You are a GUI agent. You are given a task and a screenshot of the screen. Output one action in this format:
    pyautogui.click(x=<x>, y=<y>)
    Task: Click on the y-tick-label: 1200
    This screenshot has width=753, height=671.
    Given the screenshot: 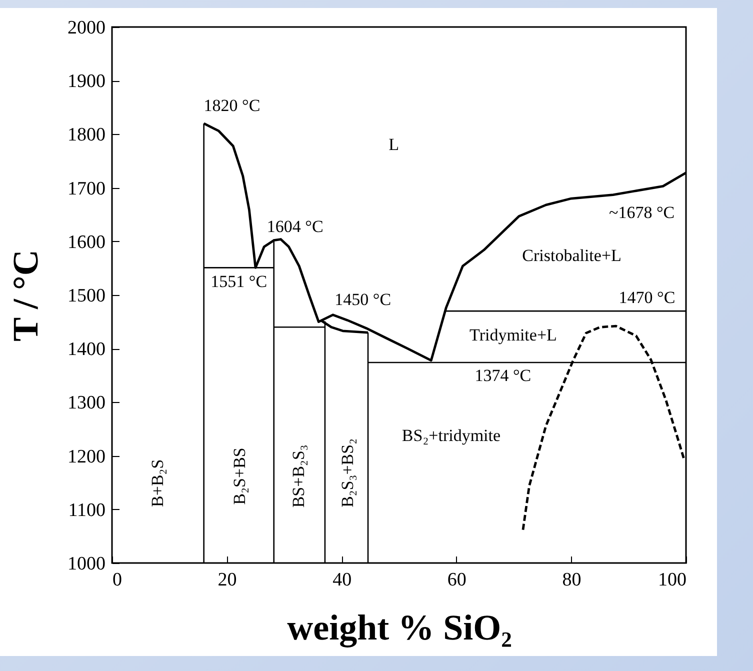 What is the action you would take?
    pyautogui.click(x=87, y=457)
    